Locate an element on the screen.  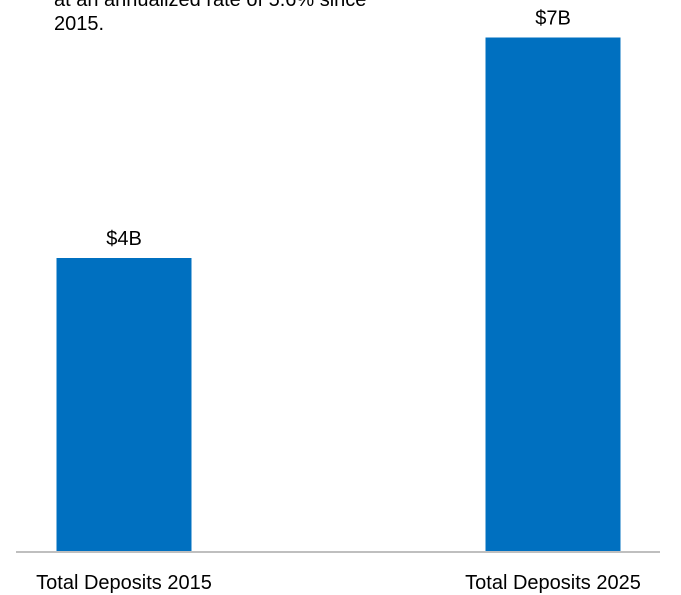
category-labels-group: Total Deposits 2015 Total Deposits 2025 is located at coordinates (338, 583).